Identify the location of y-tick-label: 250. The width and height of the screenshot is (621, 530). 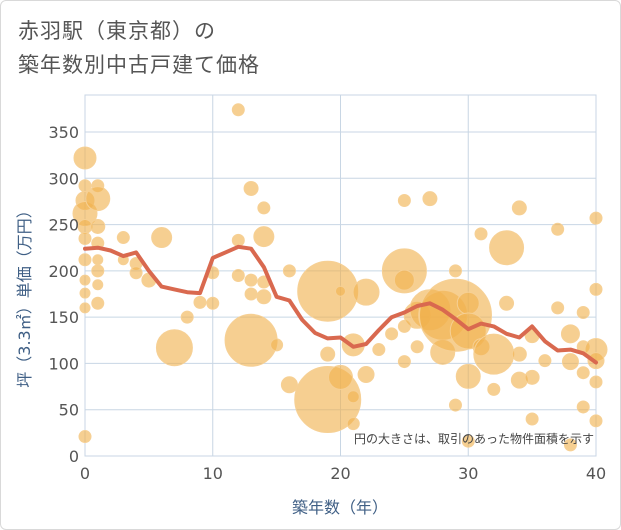
(63, 225).